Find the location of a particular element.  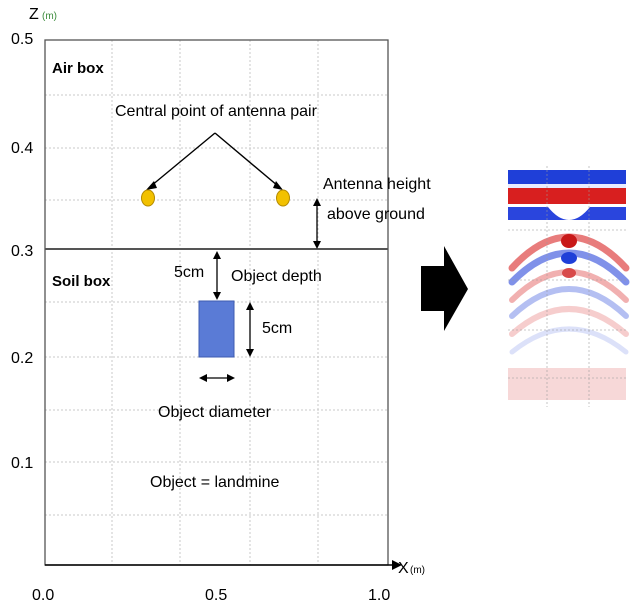

radargram-grid is located at coordinates (567, 286).